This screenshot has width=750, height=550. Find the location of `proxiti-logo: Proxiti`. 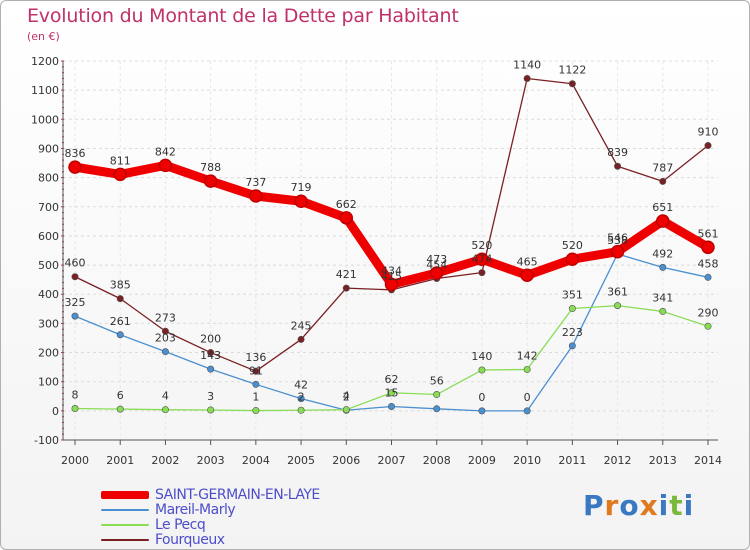

proxiti-logo: Proxiti is located at coordinates (638, 505).